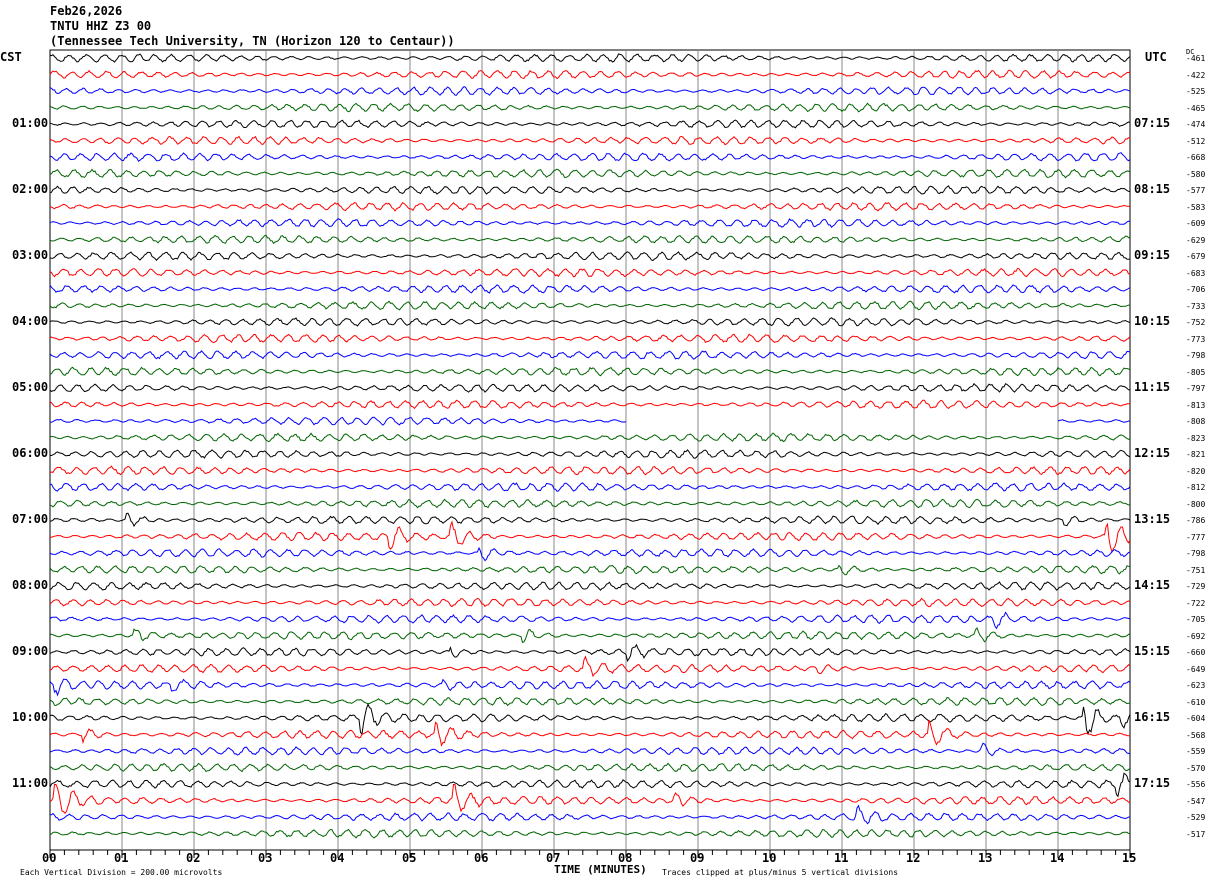 The height and width of the screenshot is (886, 1210). What do you see at coordinates (1152, 321) in the screenshot?
I see `utc-time-label: 10:15` at bounding box center [1152, 321].